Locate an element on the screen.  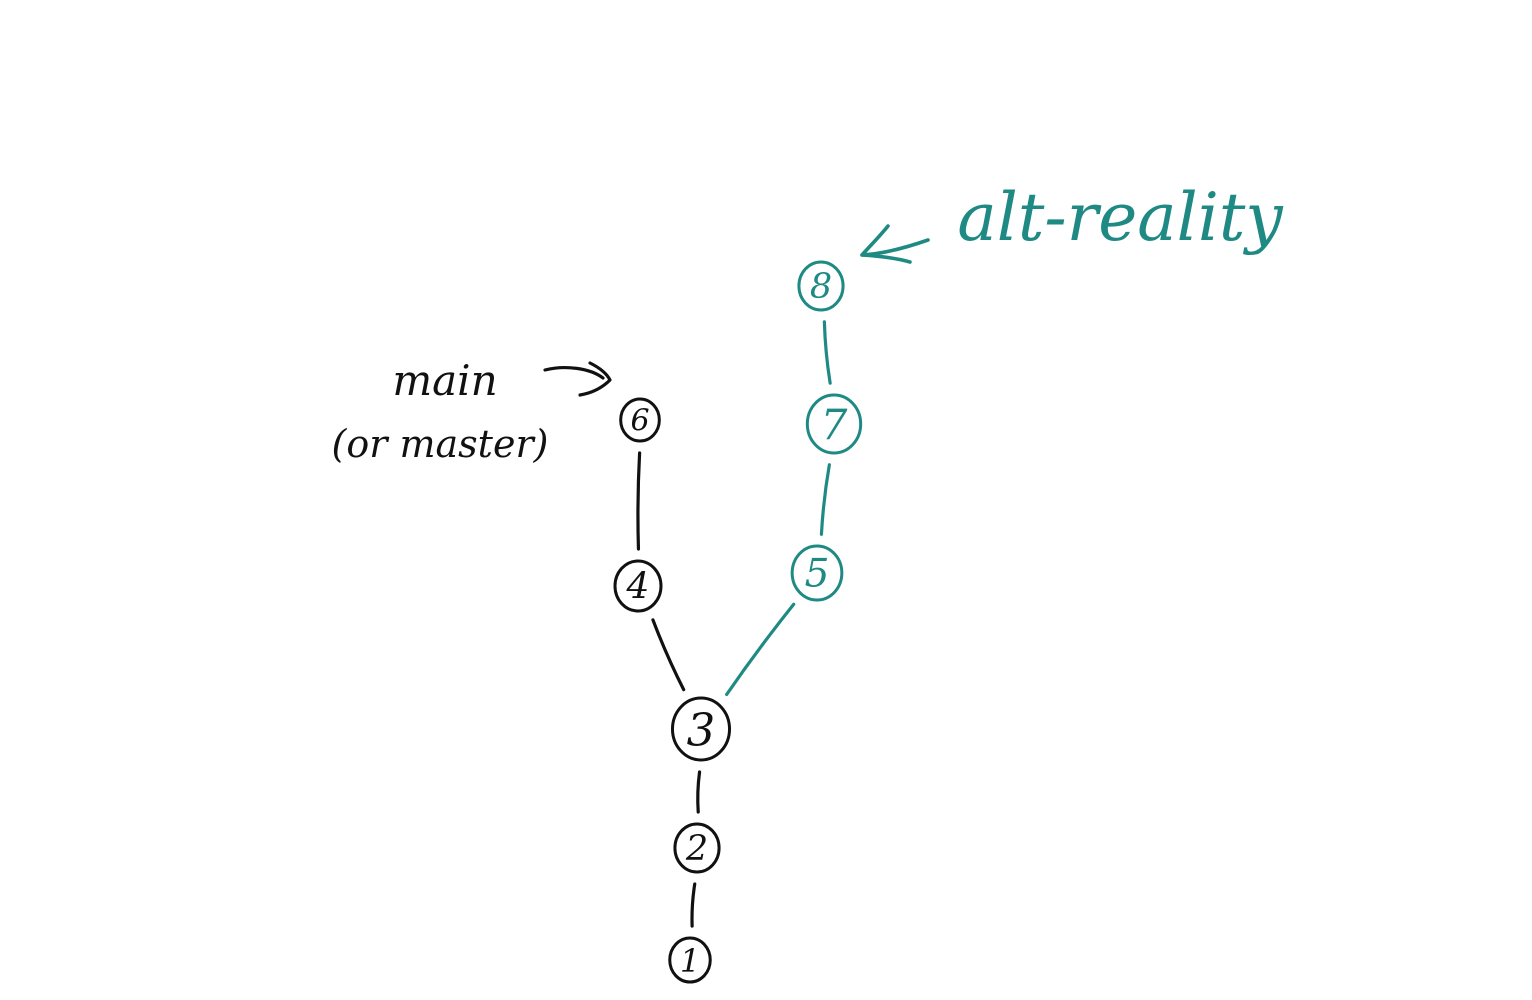
commit-node-3: 3 is located at coordinates (700, 729).